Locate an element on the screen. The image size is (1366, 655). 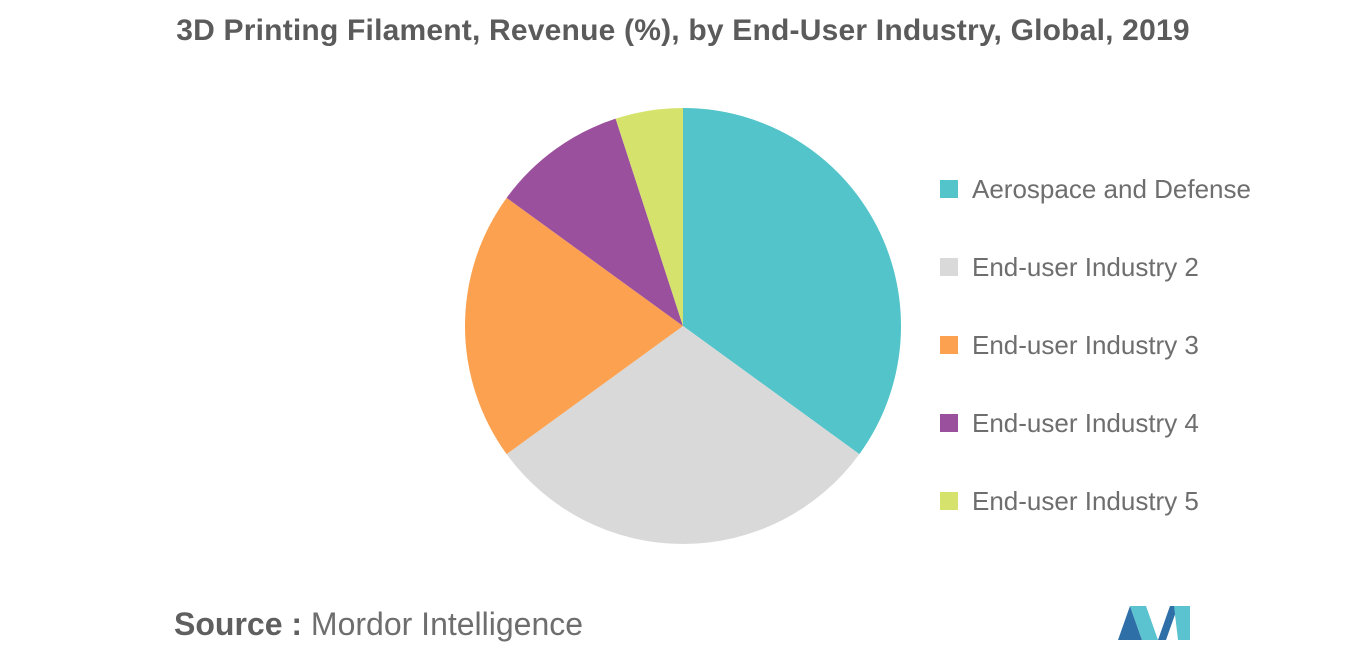
legend-item-2: End-user Industry 2 is located at coordinates (1140, 267).